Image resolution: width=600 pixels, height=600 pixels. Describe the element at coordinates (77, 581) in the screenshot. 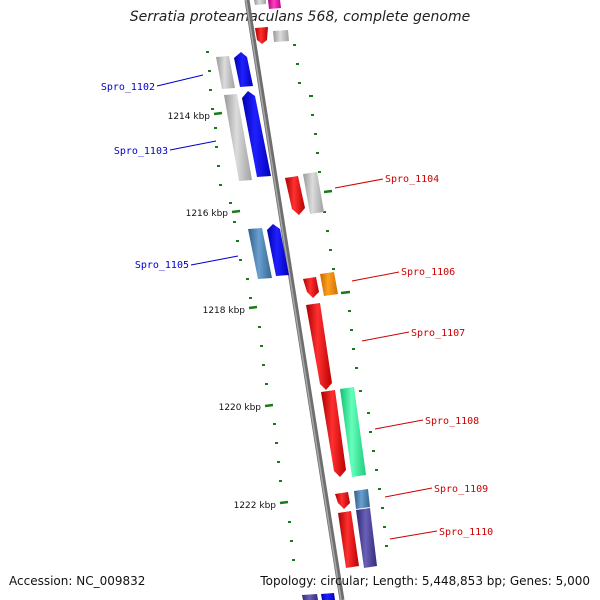

I see `accession-text: Accession: NC_009832` at that location.